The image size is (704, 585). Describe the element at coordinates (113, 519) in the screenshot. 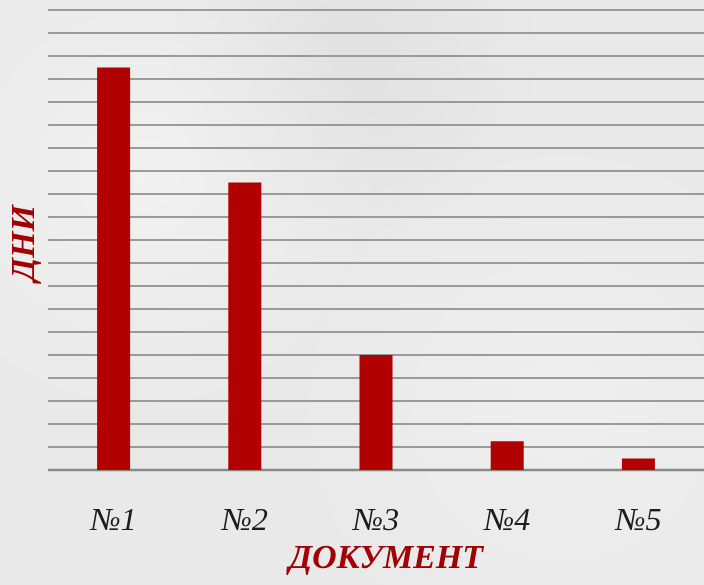

I see `x-tick-label: №1` at that location.